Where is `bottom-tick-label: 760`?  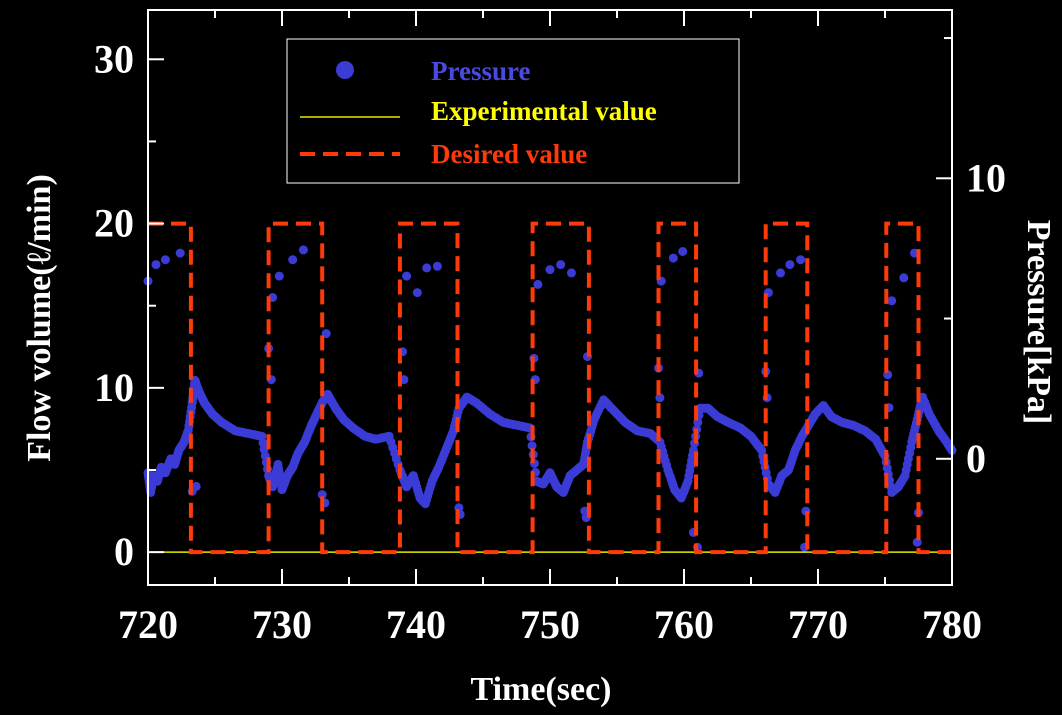 bottom-tick-label: 760 is located at coordinates (684, 624).